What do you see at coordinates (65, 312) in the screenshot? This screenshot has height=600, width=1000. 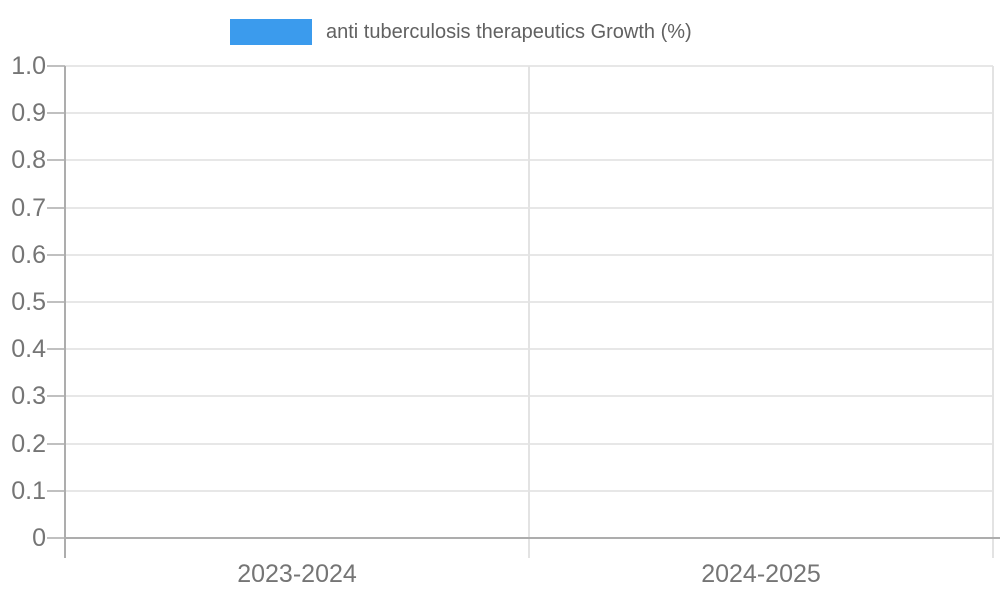 I see `y-axis-line` at bounding box center [65, 312].